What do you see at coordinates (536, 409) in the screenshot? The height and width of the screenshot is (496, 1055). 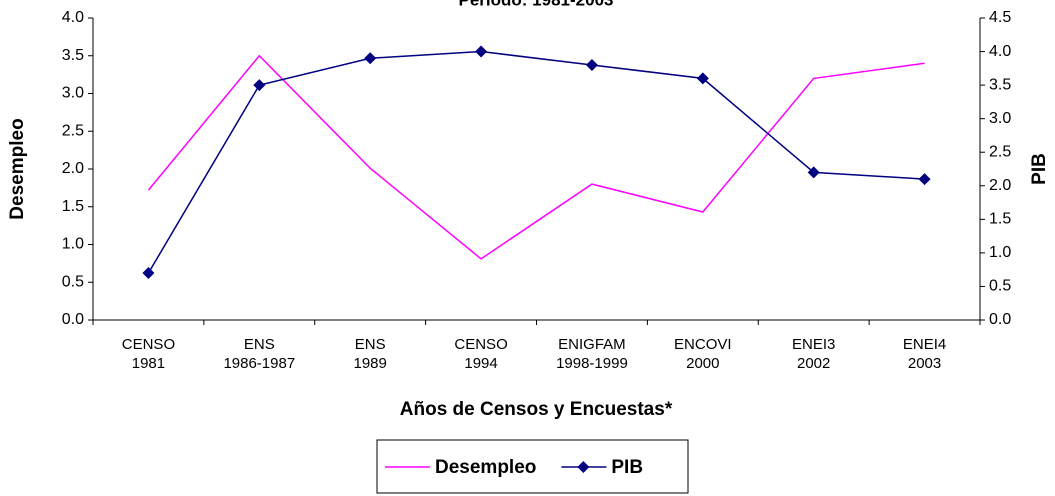 I see `x-axis-label: Años de Censos y Encuestas*` at bounding box center [536, 409].